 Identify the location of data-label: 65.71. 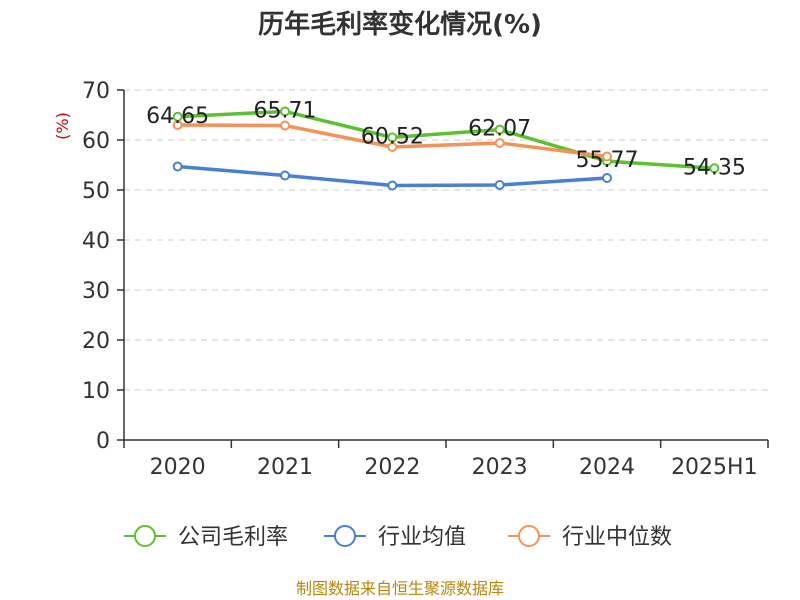
(285, 110).